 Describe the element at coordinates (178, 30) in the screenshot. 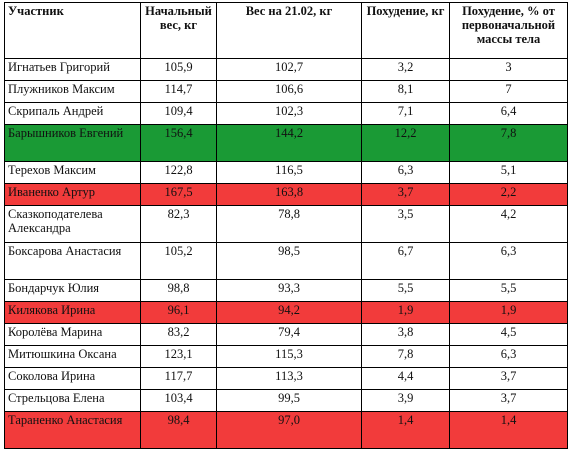

I see `header-start-weight: Начальный вес, кг` at that location.